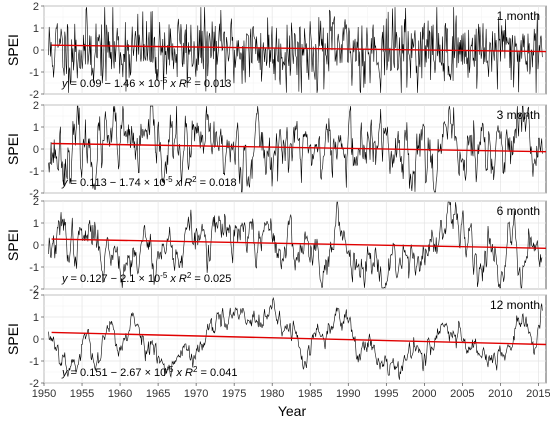 The image size is (550, 423). I want to click on panel-label: 1 month, so click(518, 16).